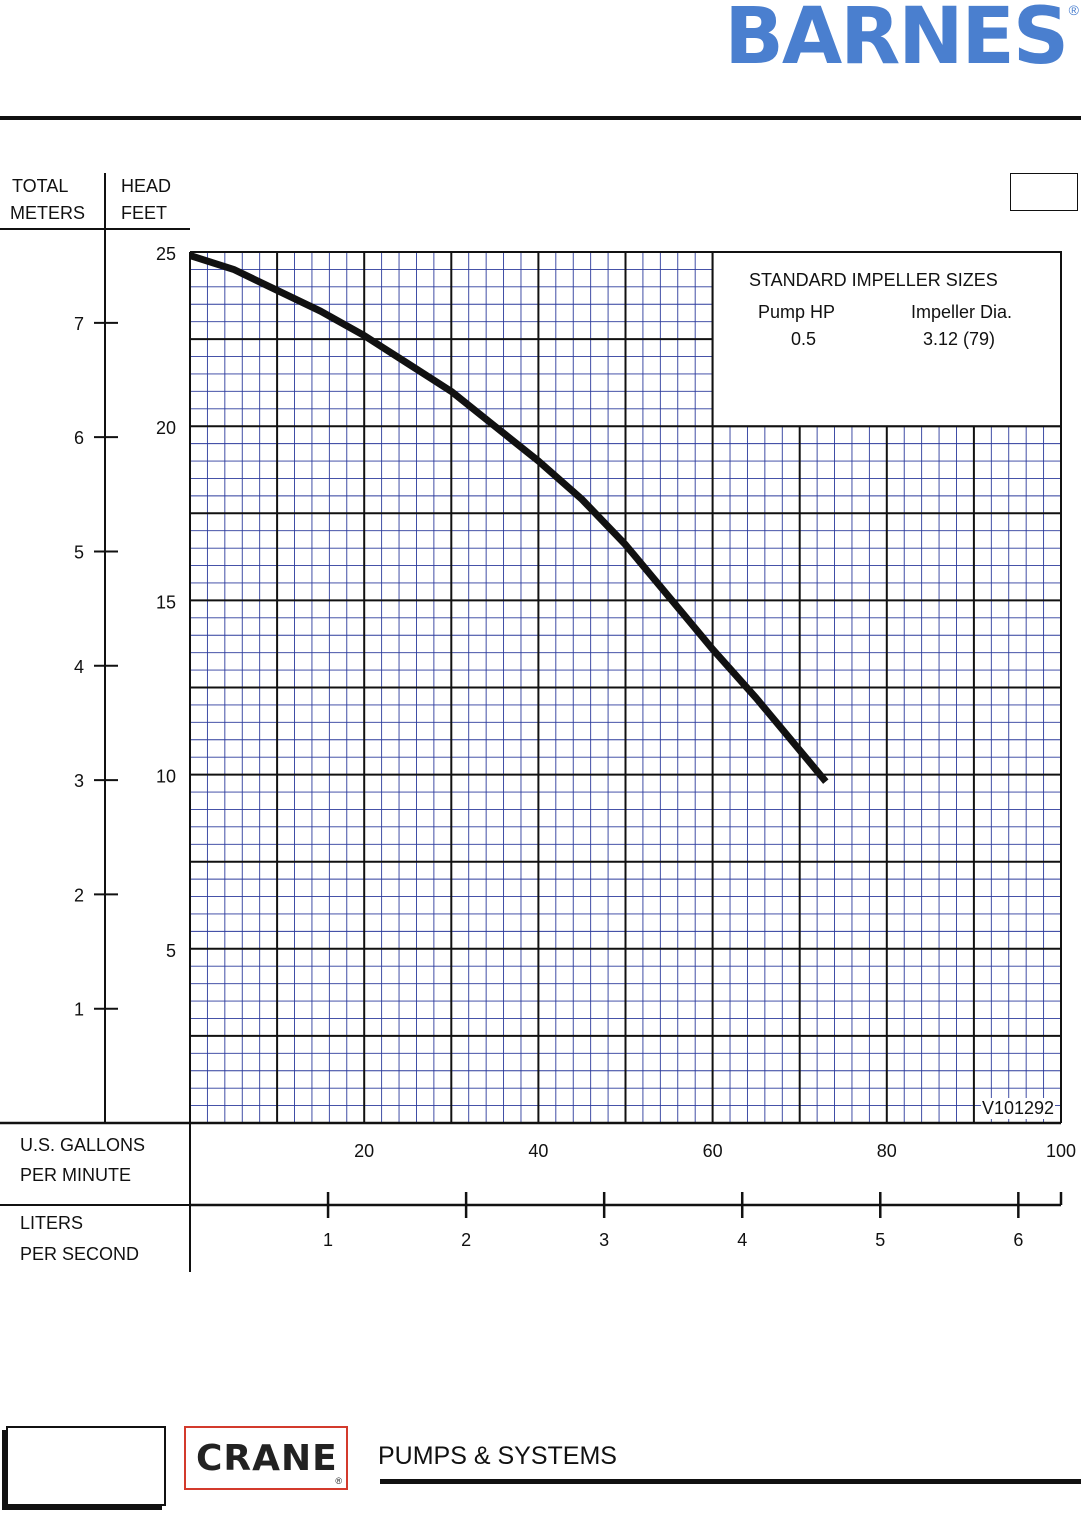 Image resolution: width=1081 pixels, height=1513 pixels. What do you see at coordinates (886, 339) in the screenshot?
I see `legend-box` at bounding box center [886, 339].